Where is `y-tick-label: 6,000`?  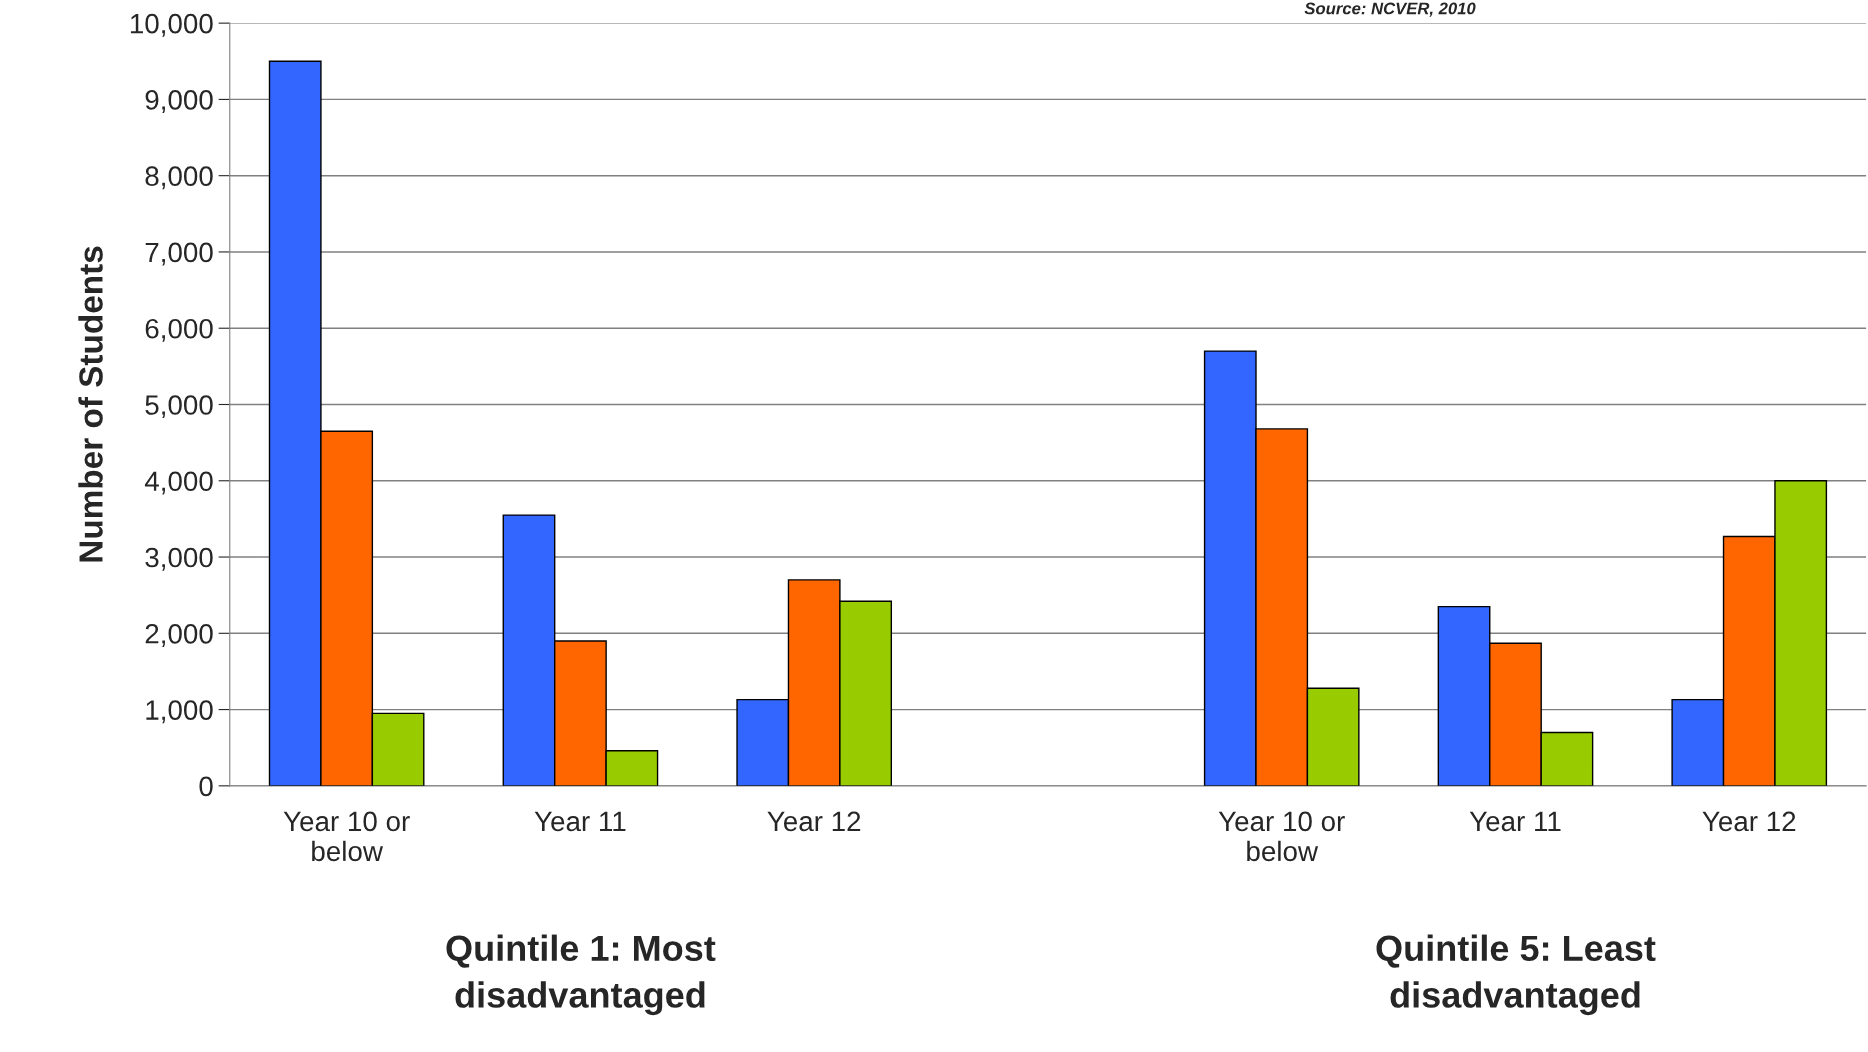
y-tick-label: 6,000 is located at coordinates (179, 330).